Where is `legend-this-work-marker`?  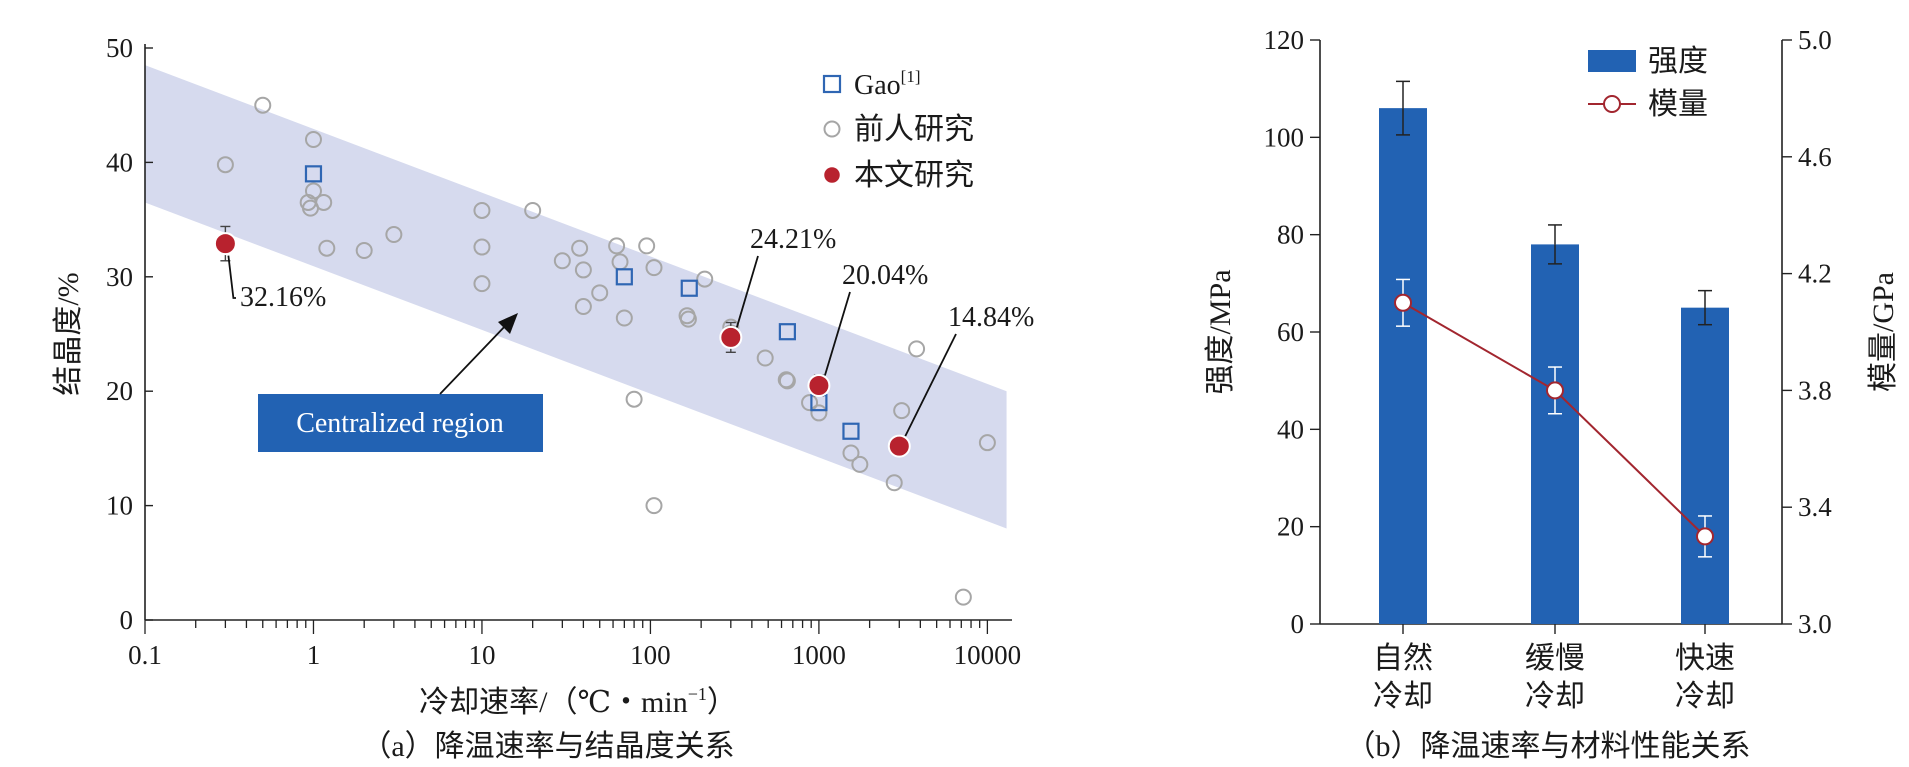
legend-this-work-marker is located at coordinates (832, 175).